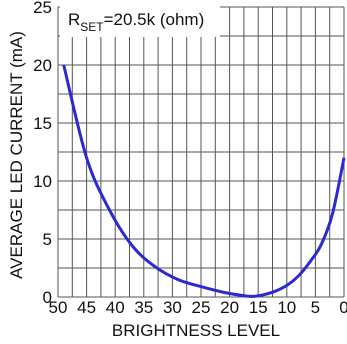 The width and height of the screenshot is (347, 344). What do you see at coordinates (42, 181) in the screenshot?
I see `y-tick-label: 10` at bounding box center [42, 181].